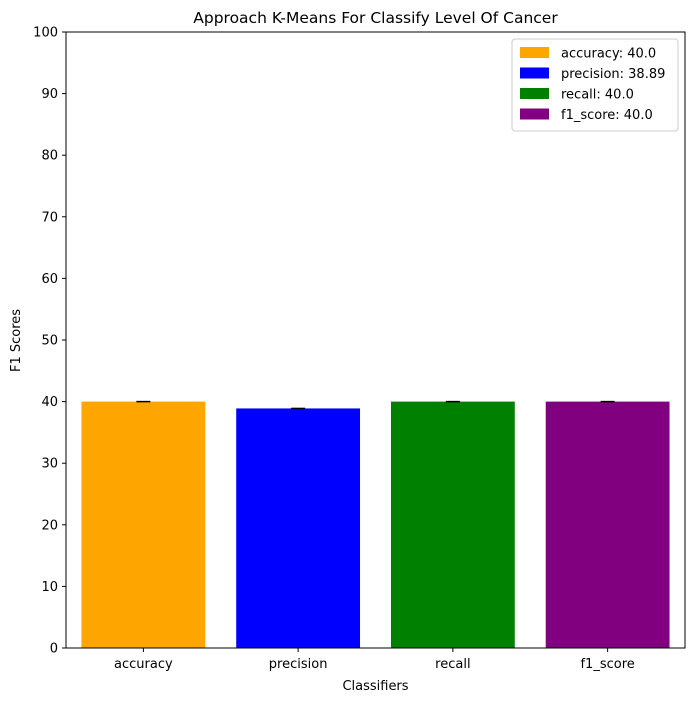 The image size is (695, 705). What do you see at coordinates (49, 94) in the screenshot?
I see `y-tick-label: 90` at bounding box center [49, 94].